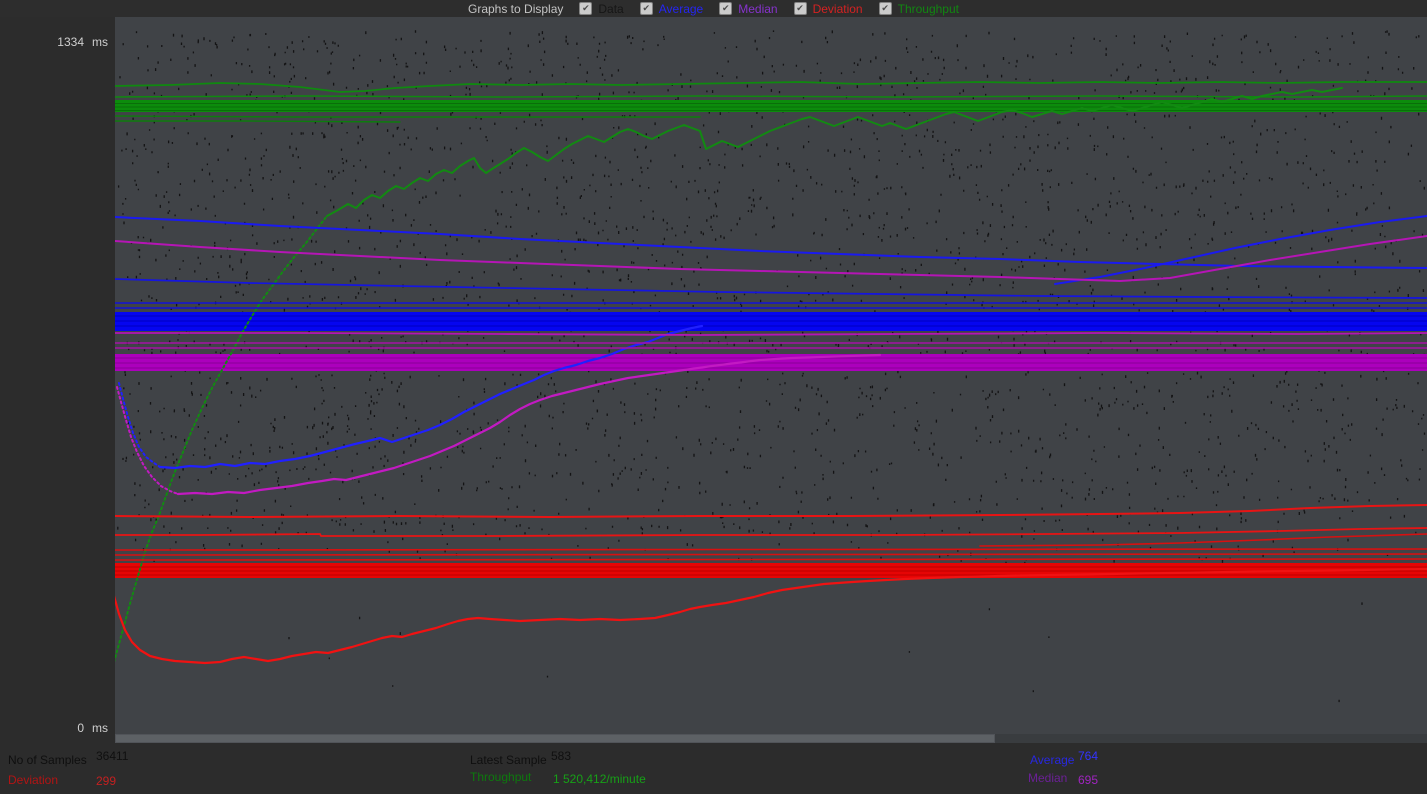 The height and width of the screenshot is (794, 1427). What do you see at coordinates (508, 760) in the screenshot?
I see `latest-sample-label: Latest Sample` at bounding box center [508, 760].